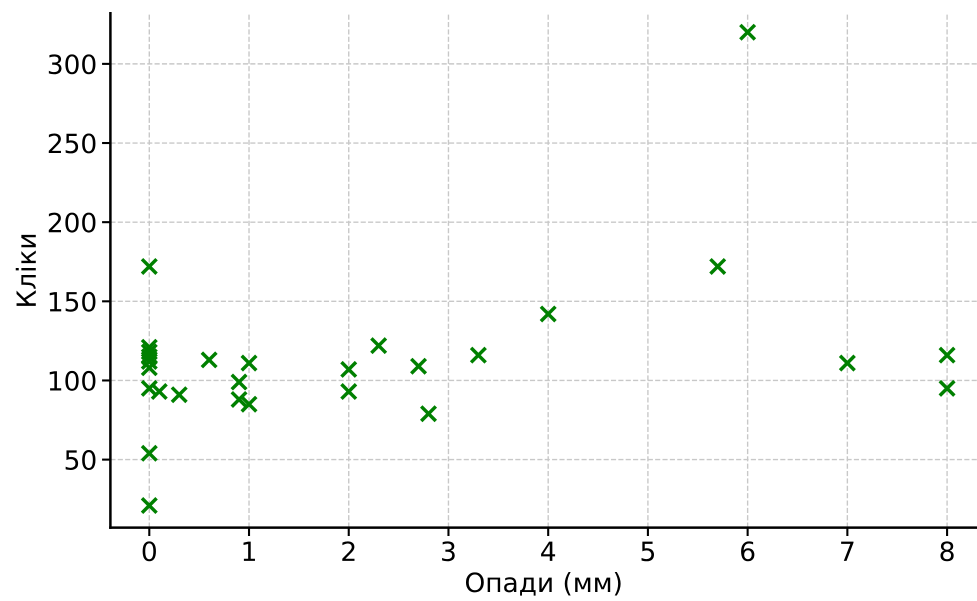 This screenshot has width=977, height=601. Describe the element at coordinates (548, 551) in the screenshot. I see `x-tick-label: 4` at that location.